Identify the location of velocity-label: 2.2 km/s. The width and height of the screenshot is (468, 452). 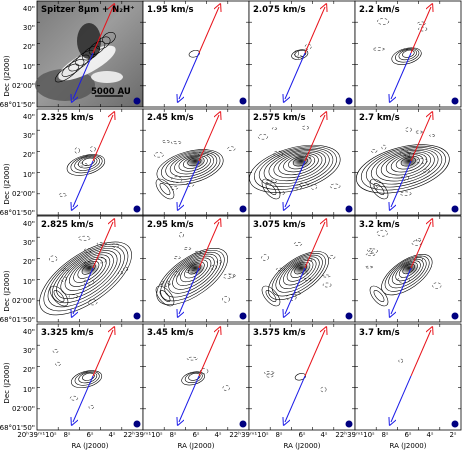
(379, 10).